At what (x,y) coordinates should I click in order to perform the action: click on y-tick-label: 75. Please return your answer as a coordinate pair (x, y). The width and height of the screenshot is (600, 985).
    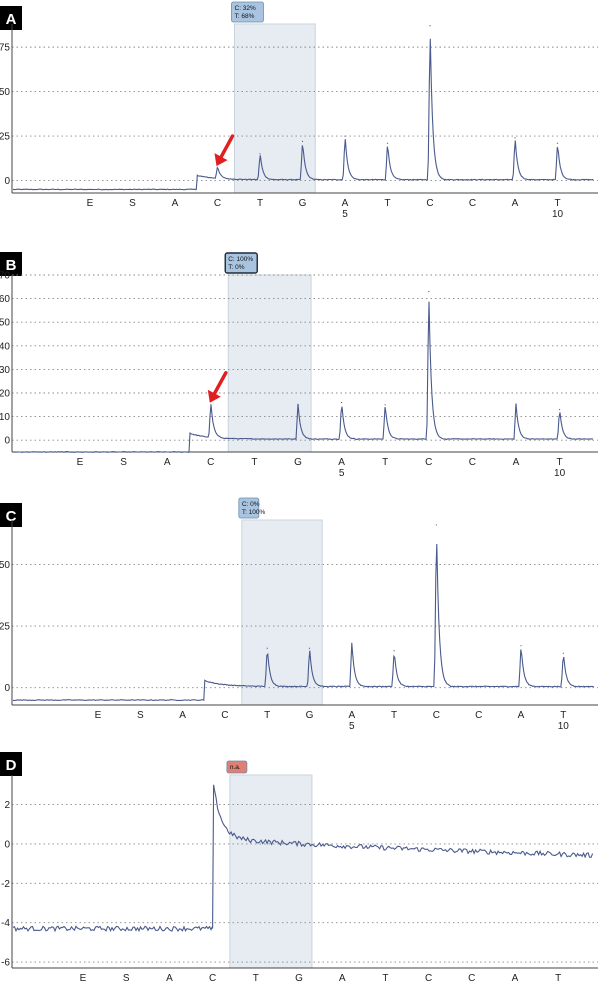
    Looking at the image, I should click on (5, 48).